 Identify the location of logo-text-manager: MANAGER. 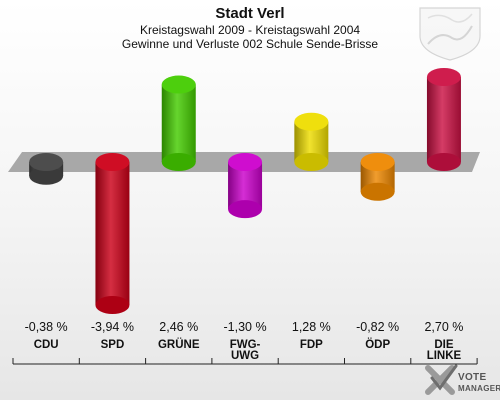
(479, 388).